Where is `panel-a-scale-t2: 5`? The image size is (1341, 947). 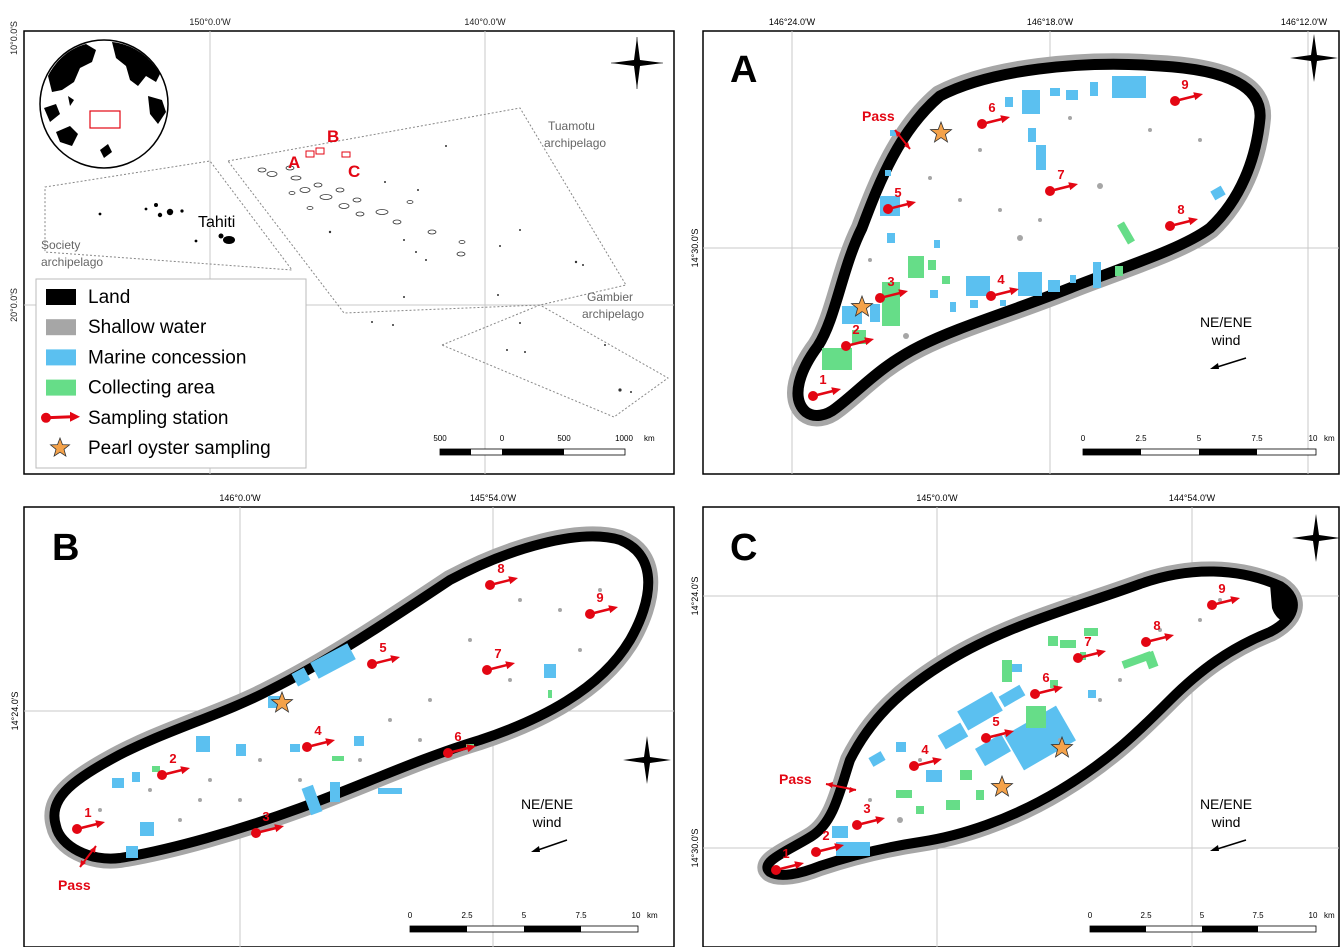 panel-a-scale-t2: 5 is located at coordinates (1199, 438).